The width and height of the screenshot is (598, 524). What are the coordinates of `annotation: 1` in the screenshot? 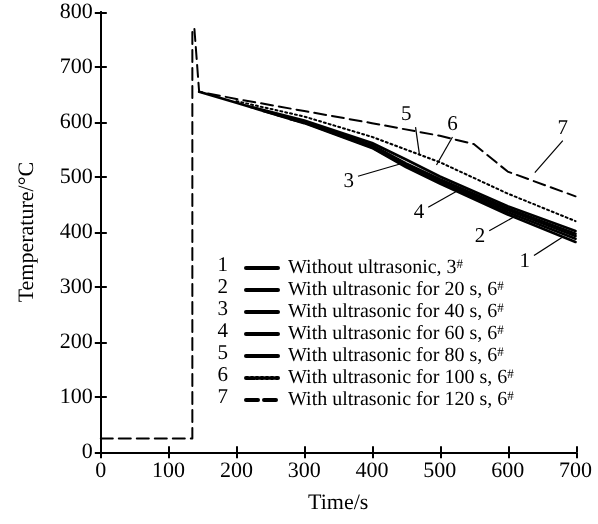 It's located at (524, 261).